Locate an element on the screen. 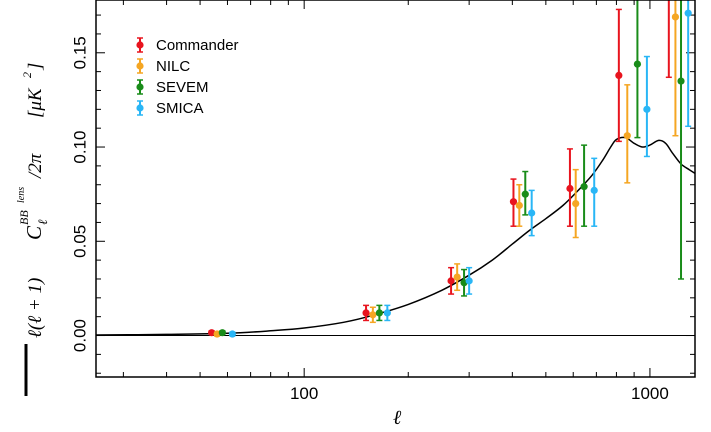 The image size is (711, 432). legend-item-commander: Commander is located at coordinates (187, 45).